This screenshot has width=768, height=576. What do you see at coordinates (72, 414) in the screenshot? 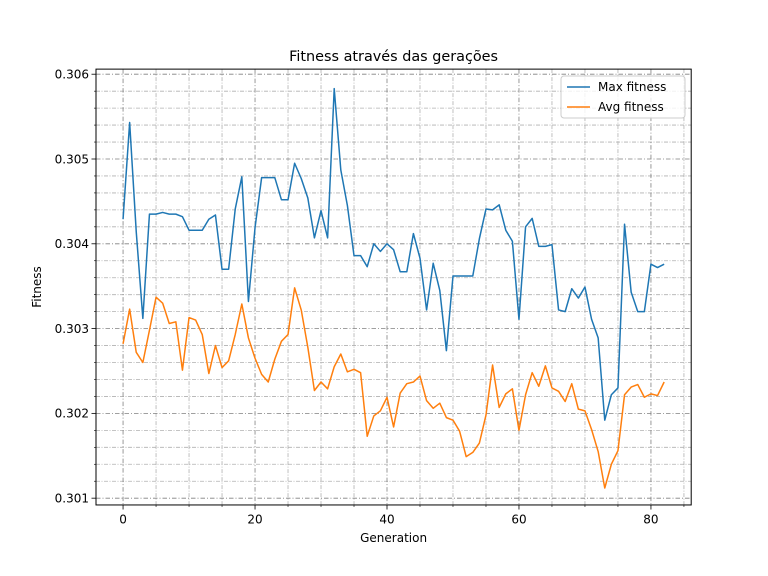
I see `y-tick-label: 0.302` at bounding box center [72, 414].